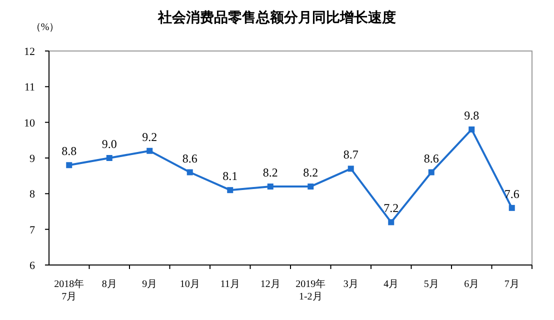  I want to click on x-tick-label: 5月, so click(431, 284).